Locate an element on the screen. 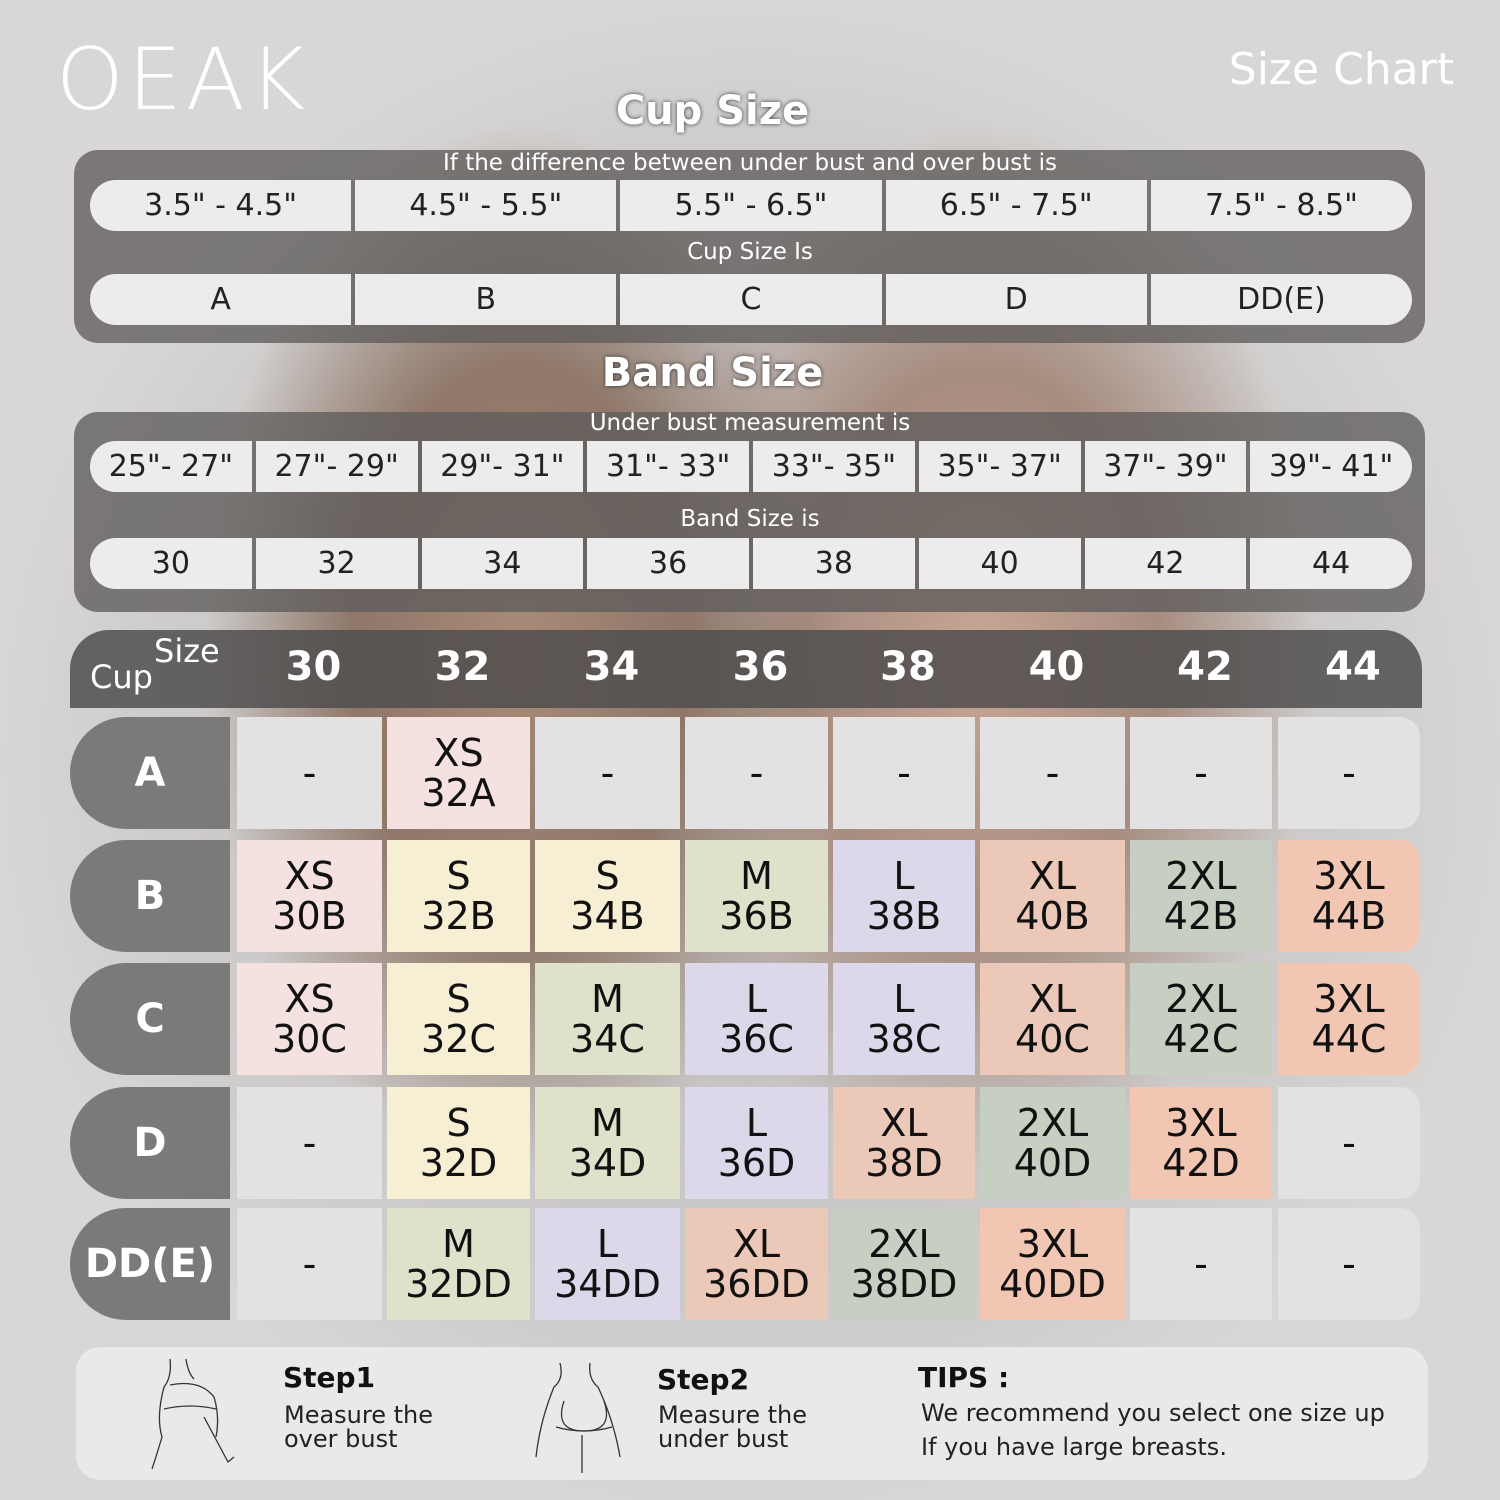  size-cell: L 34DD is located at coordinates (607, 1264).